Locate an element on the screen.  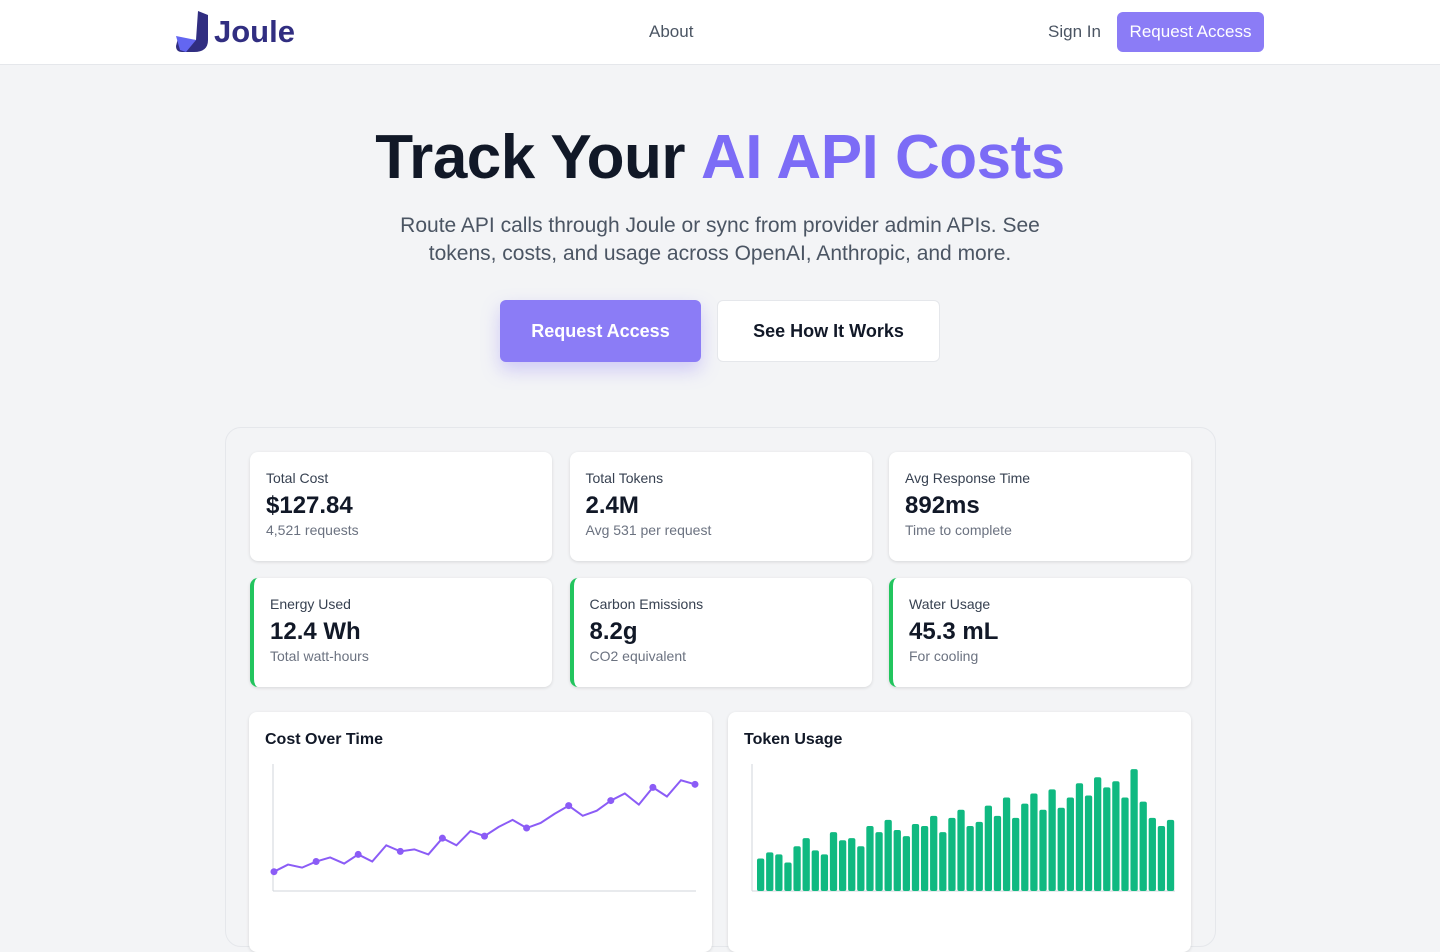
chart-title: Cost Over Time is located at coordinates (324, 739).